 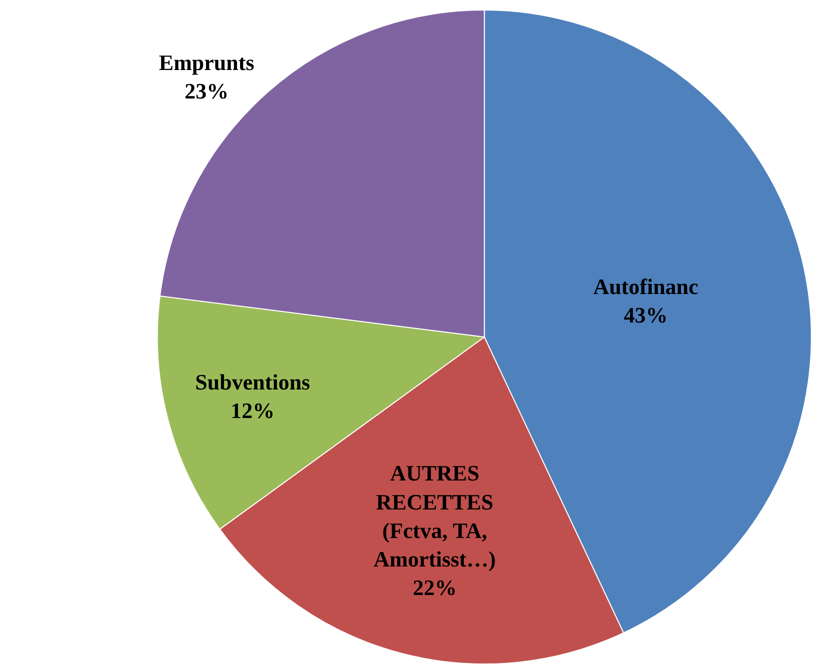 I want to click on slice-label: Autofinanc, so click(x=646, y=287).